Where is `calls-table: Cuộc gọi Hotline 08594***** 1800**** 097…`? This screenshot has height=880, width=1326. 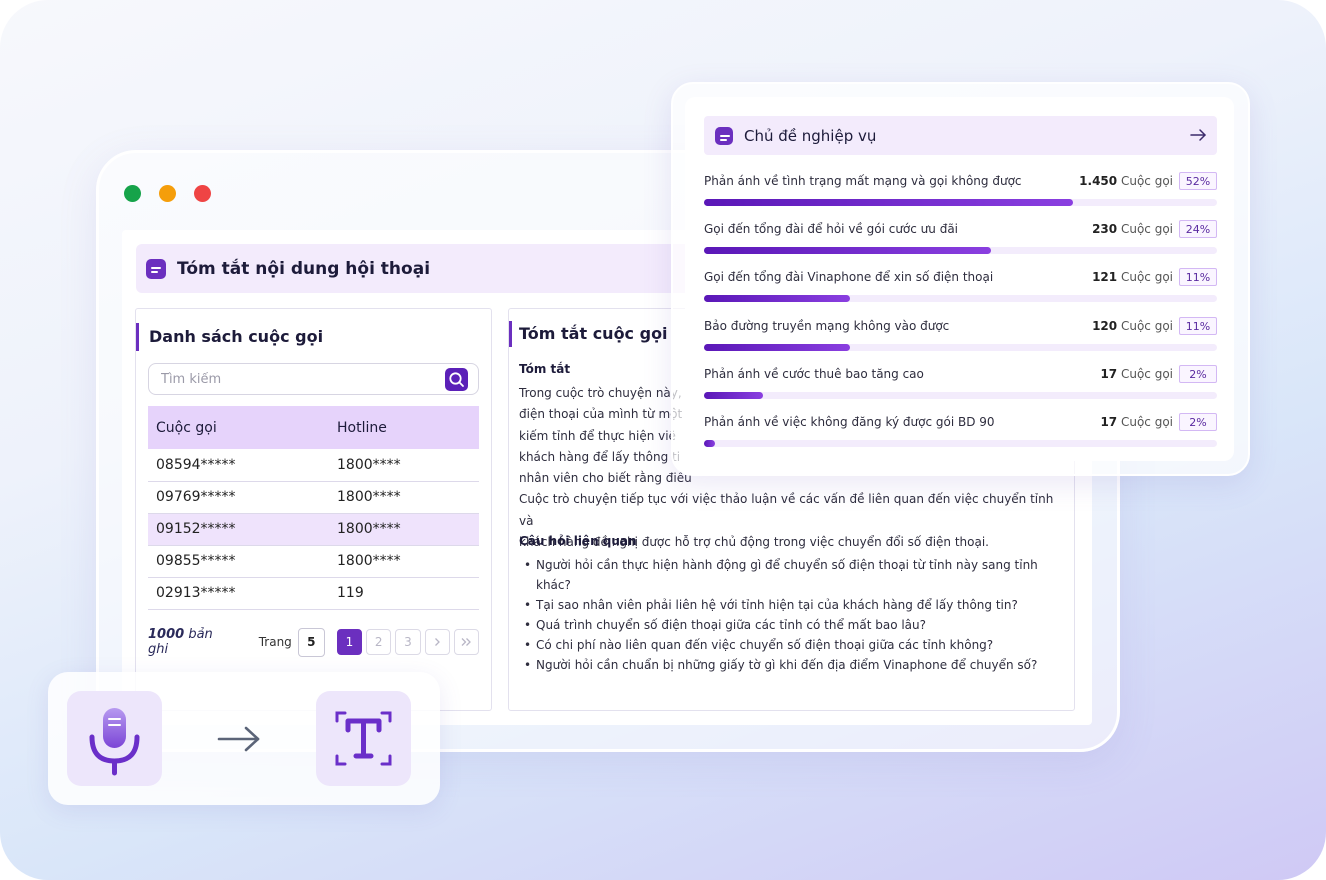
calls-table: Cuộc gọi Hotline 08594***** 1800**** 097… is located at coordinates (313, 508).